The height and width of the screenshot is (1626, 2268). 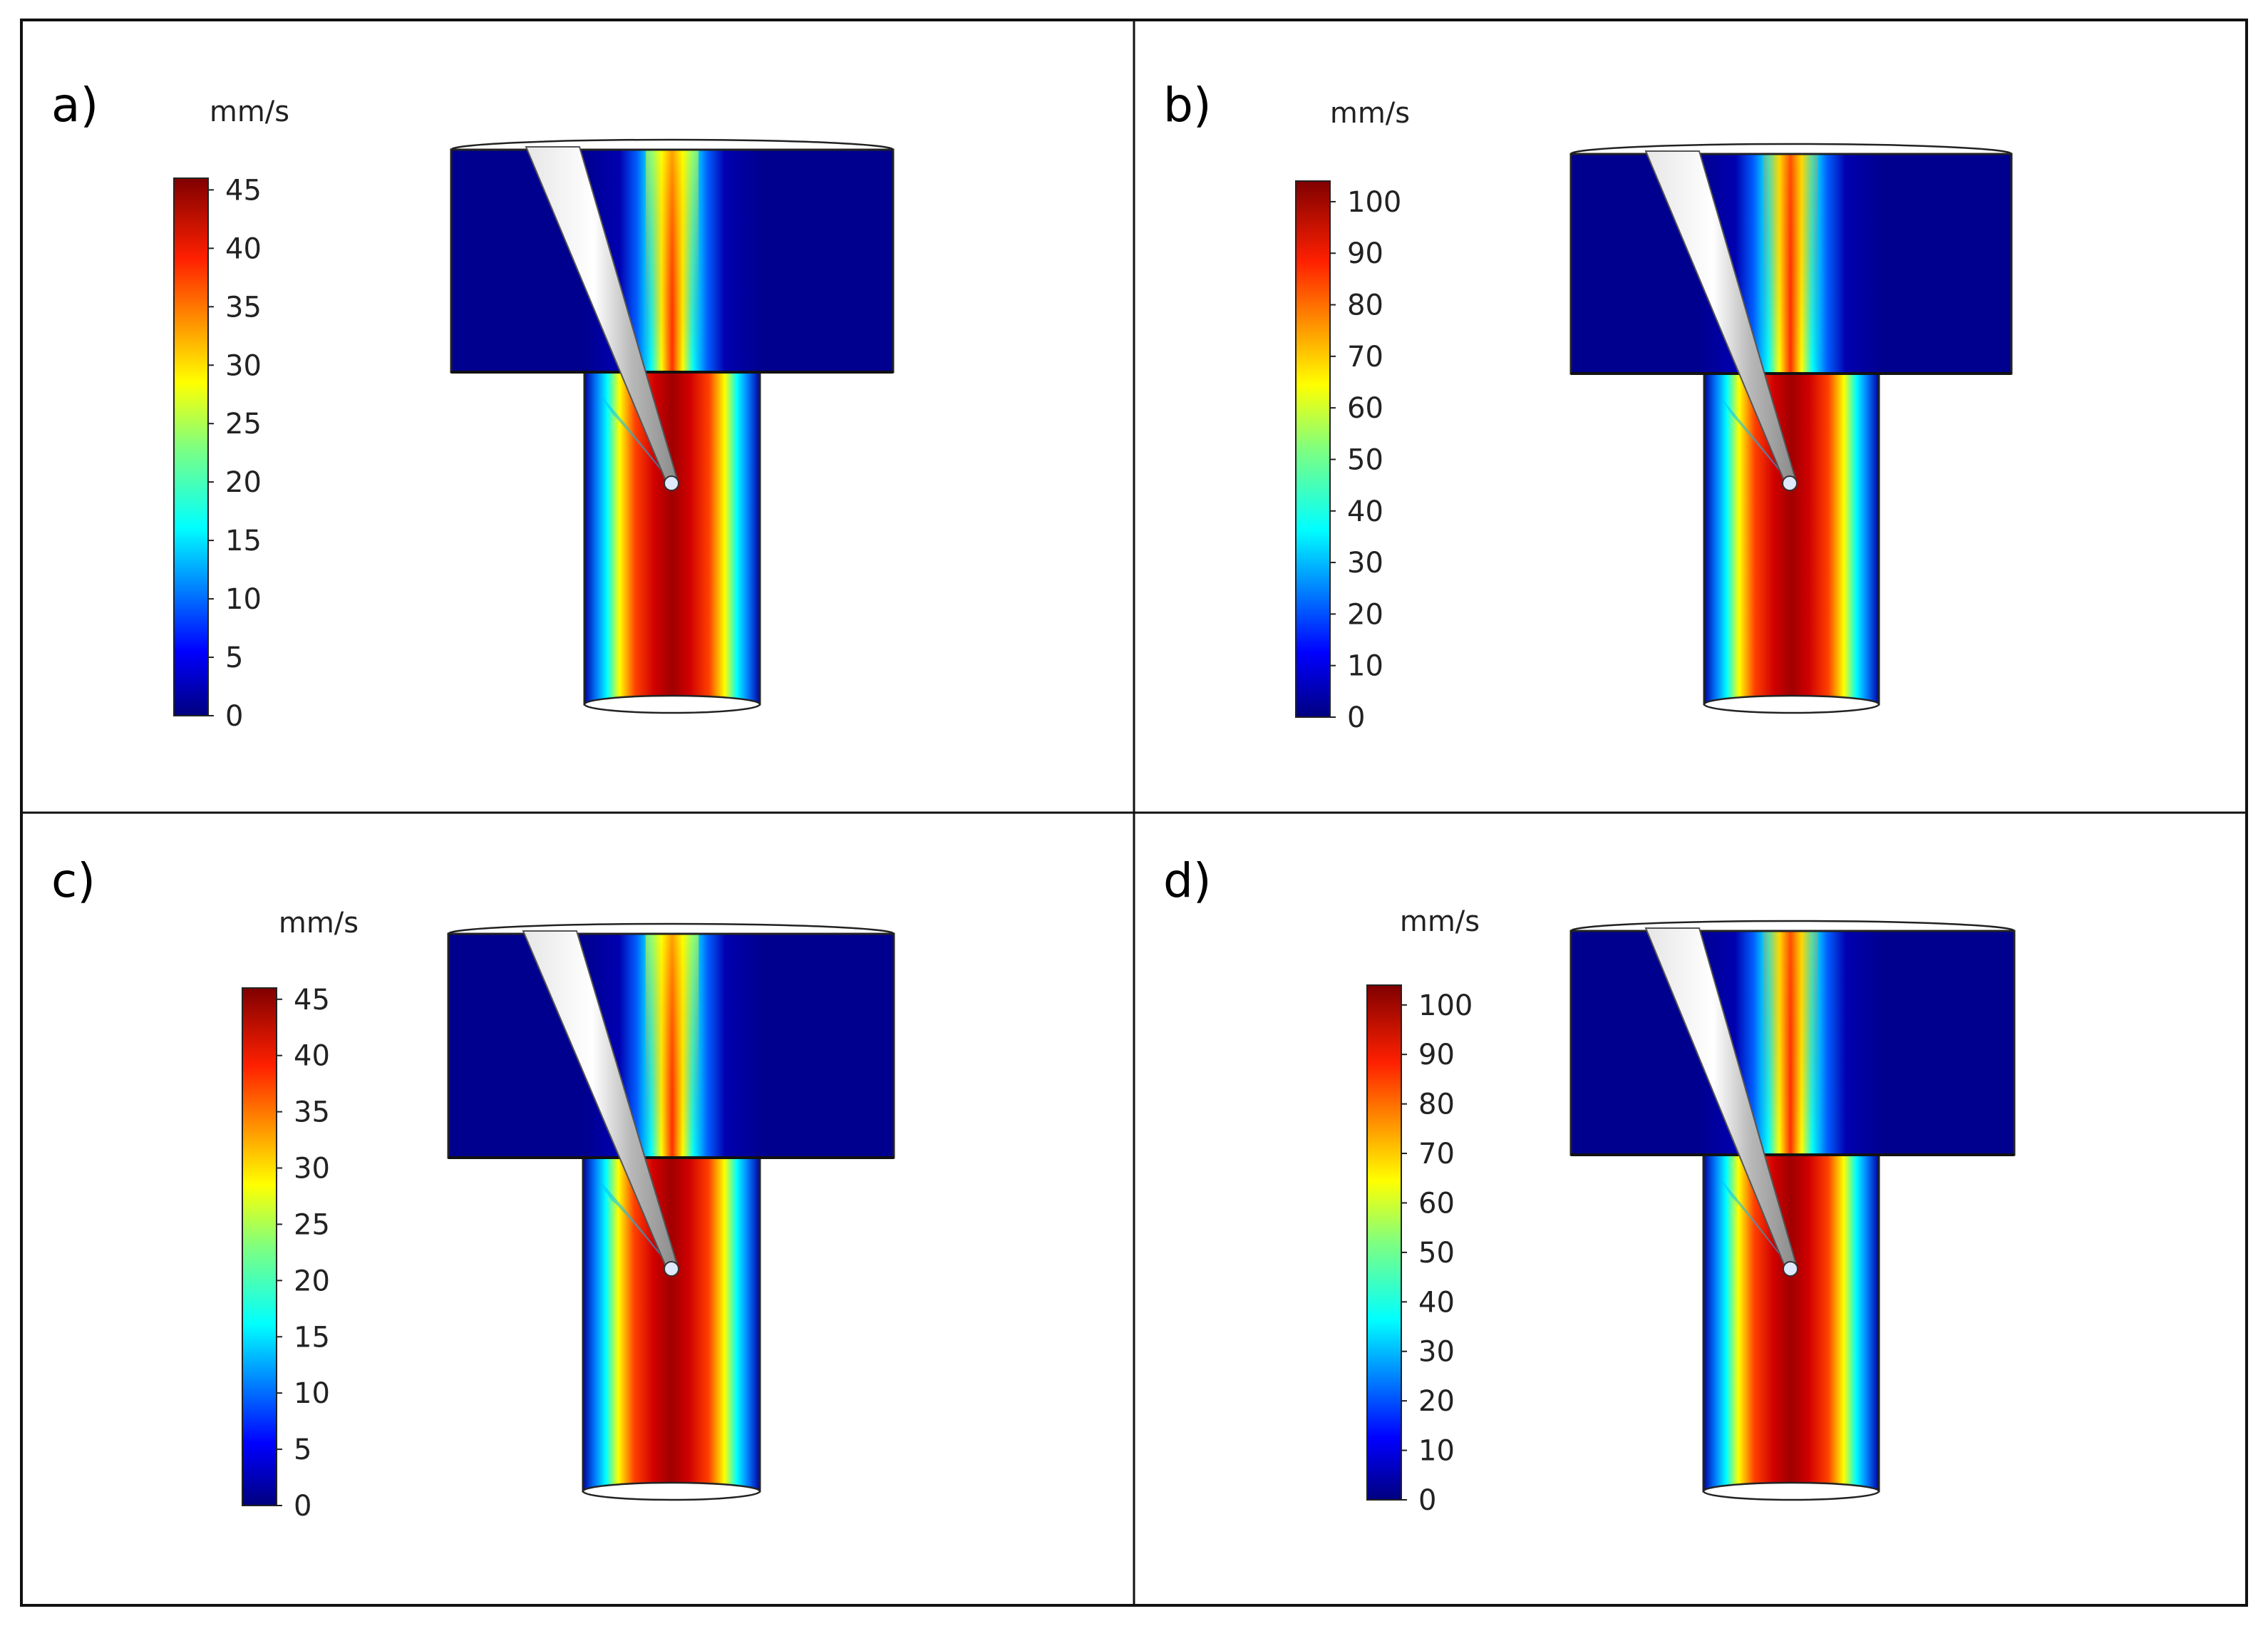 What do you see at coordinates (1187, 105) in the screenshot?
I see `panel-label: b)` at bounding box center [1187, 105].